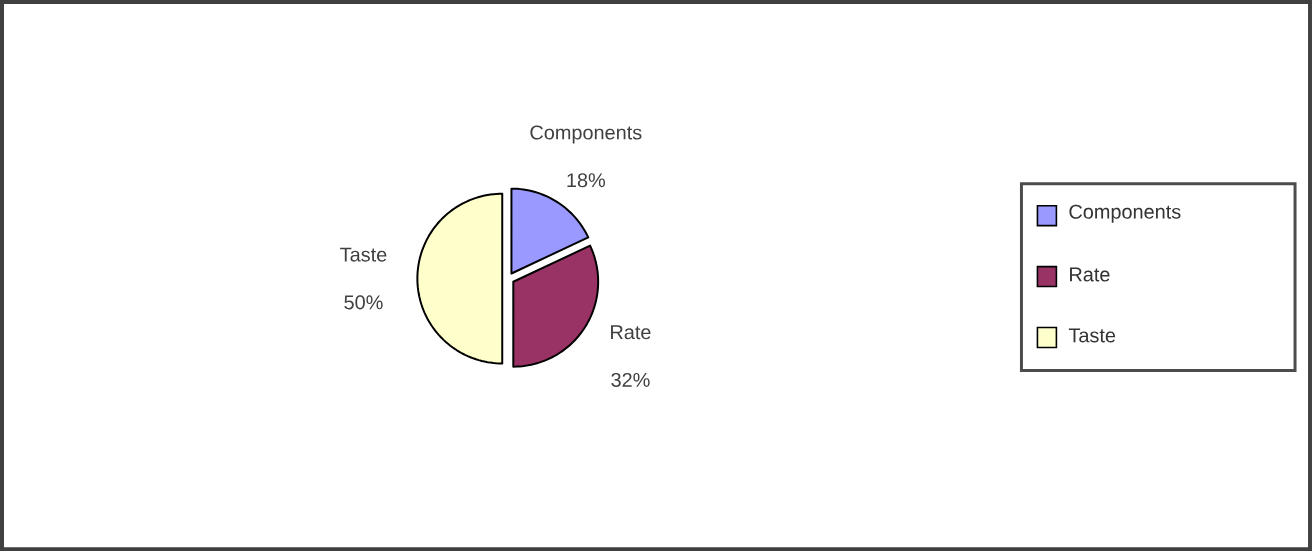  I want to click on legend-label: Taste, so click(1092, 335).